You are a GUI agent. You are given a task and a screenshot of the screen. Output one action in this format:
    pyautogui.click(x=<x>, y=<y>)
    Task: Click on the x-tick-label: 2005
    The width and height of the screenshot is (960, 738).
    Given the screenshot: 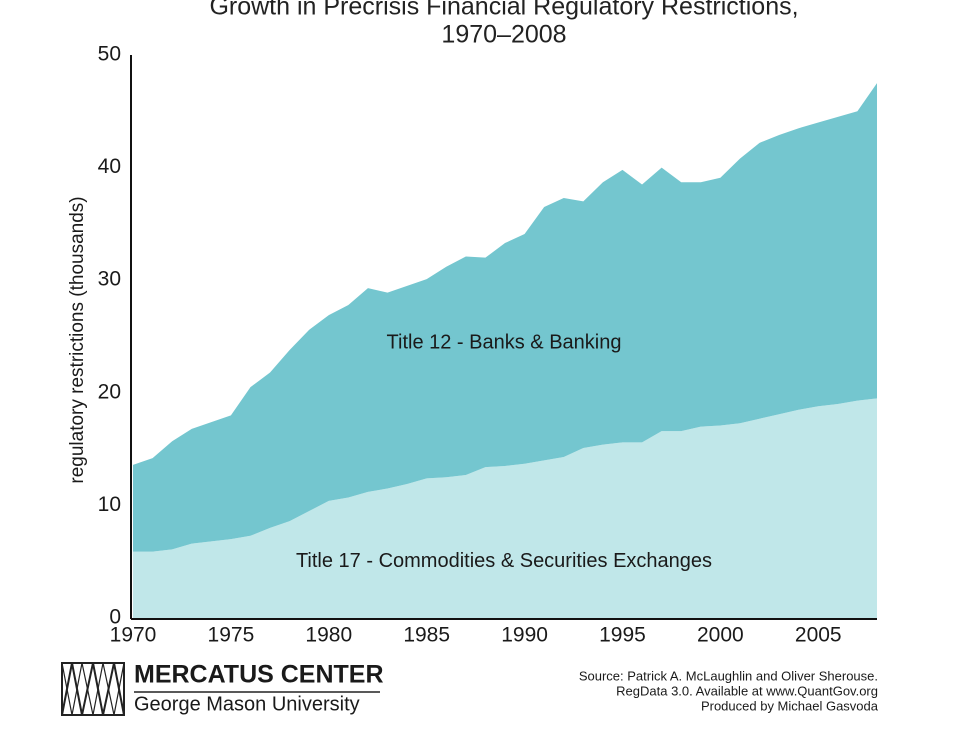 What is the action you would take?
    pyautogui.click(x=818, y=635)
    